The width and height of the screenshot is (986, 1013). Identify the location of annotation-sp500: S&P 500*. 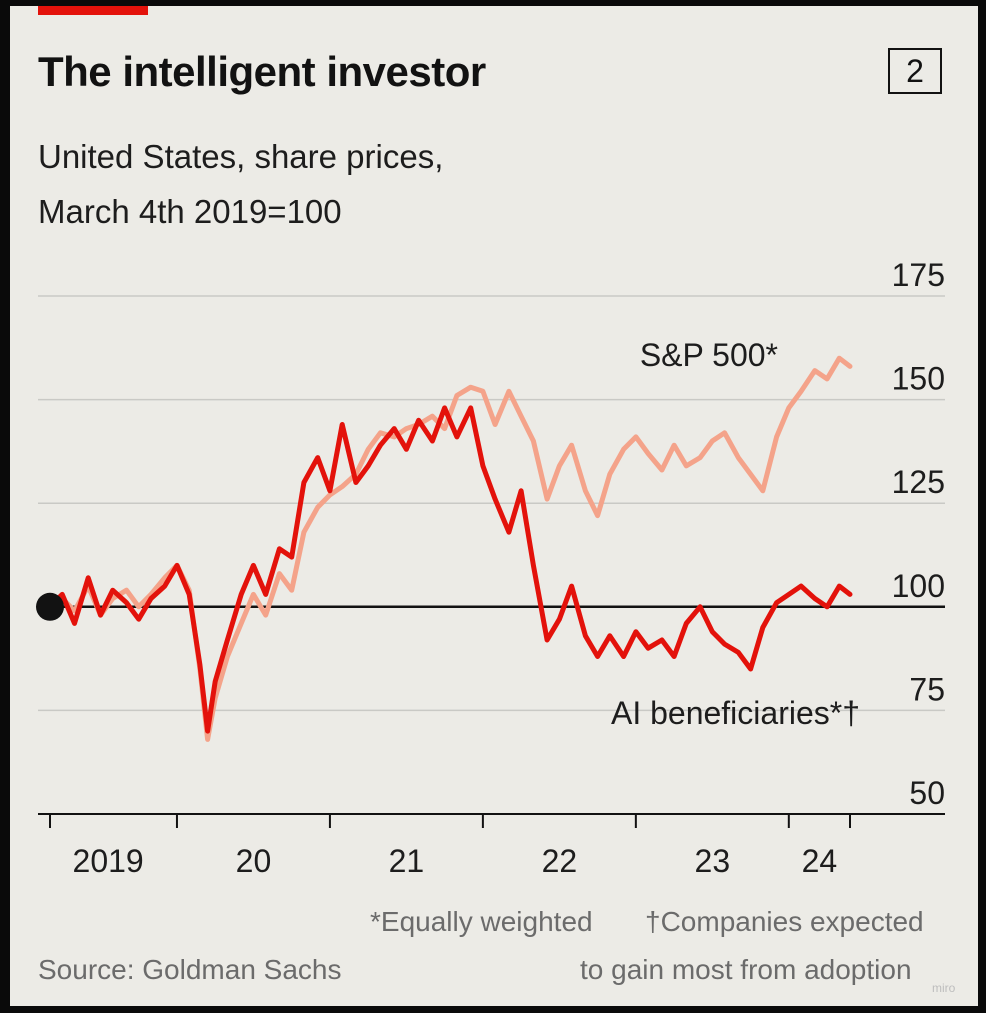
(709, 355).